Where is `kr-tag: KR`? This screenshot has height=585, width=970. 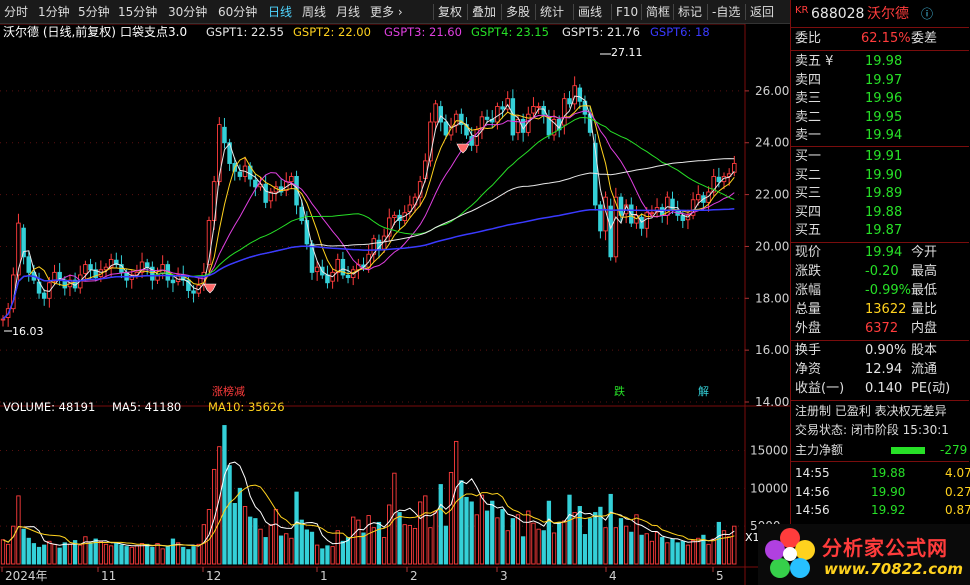 kr-tag: KR is located at coordinates (802, 10).